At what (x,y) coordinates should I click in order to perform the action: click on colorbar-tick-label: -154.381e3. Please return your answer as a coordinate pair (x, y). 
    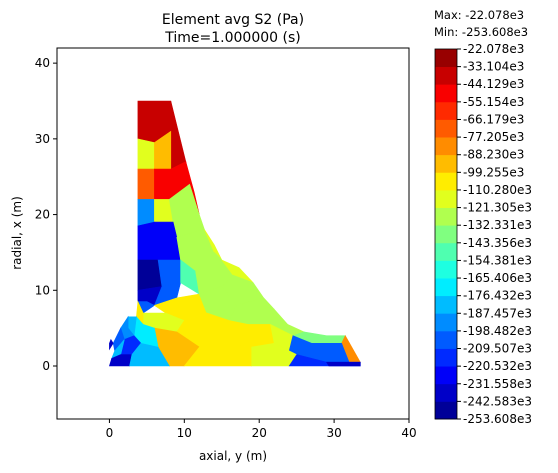
    Looking at the image, I should click on (497, 260).